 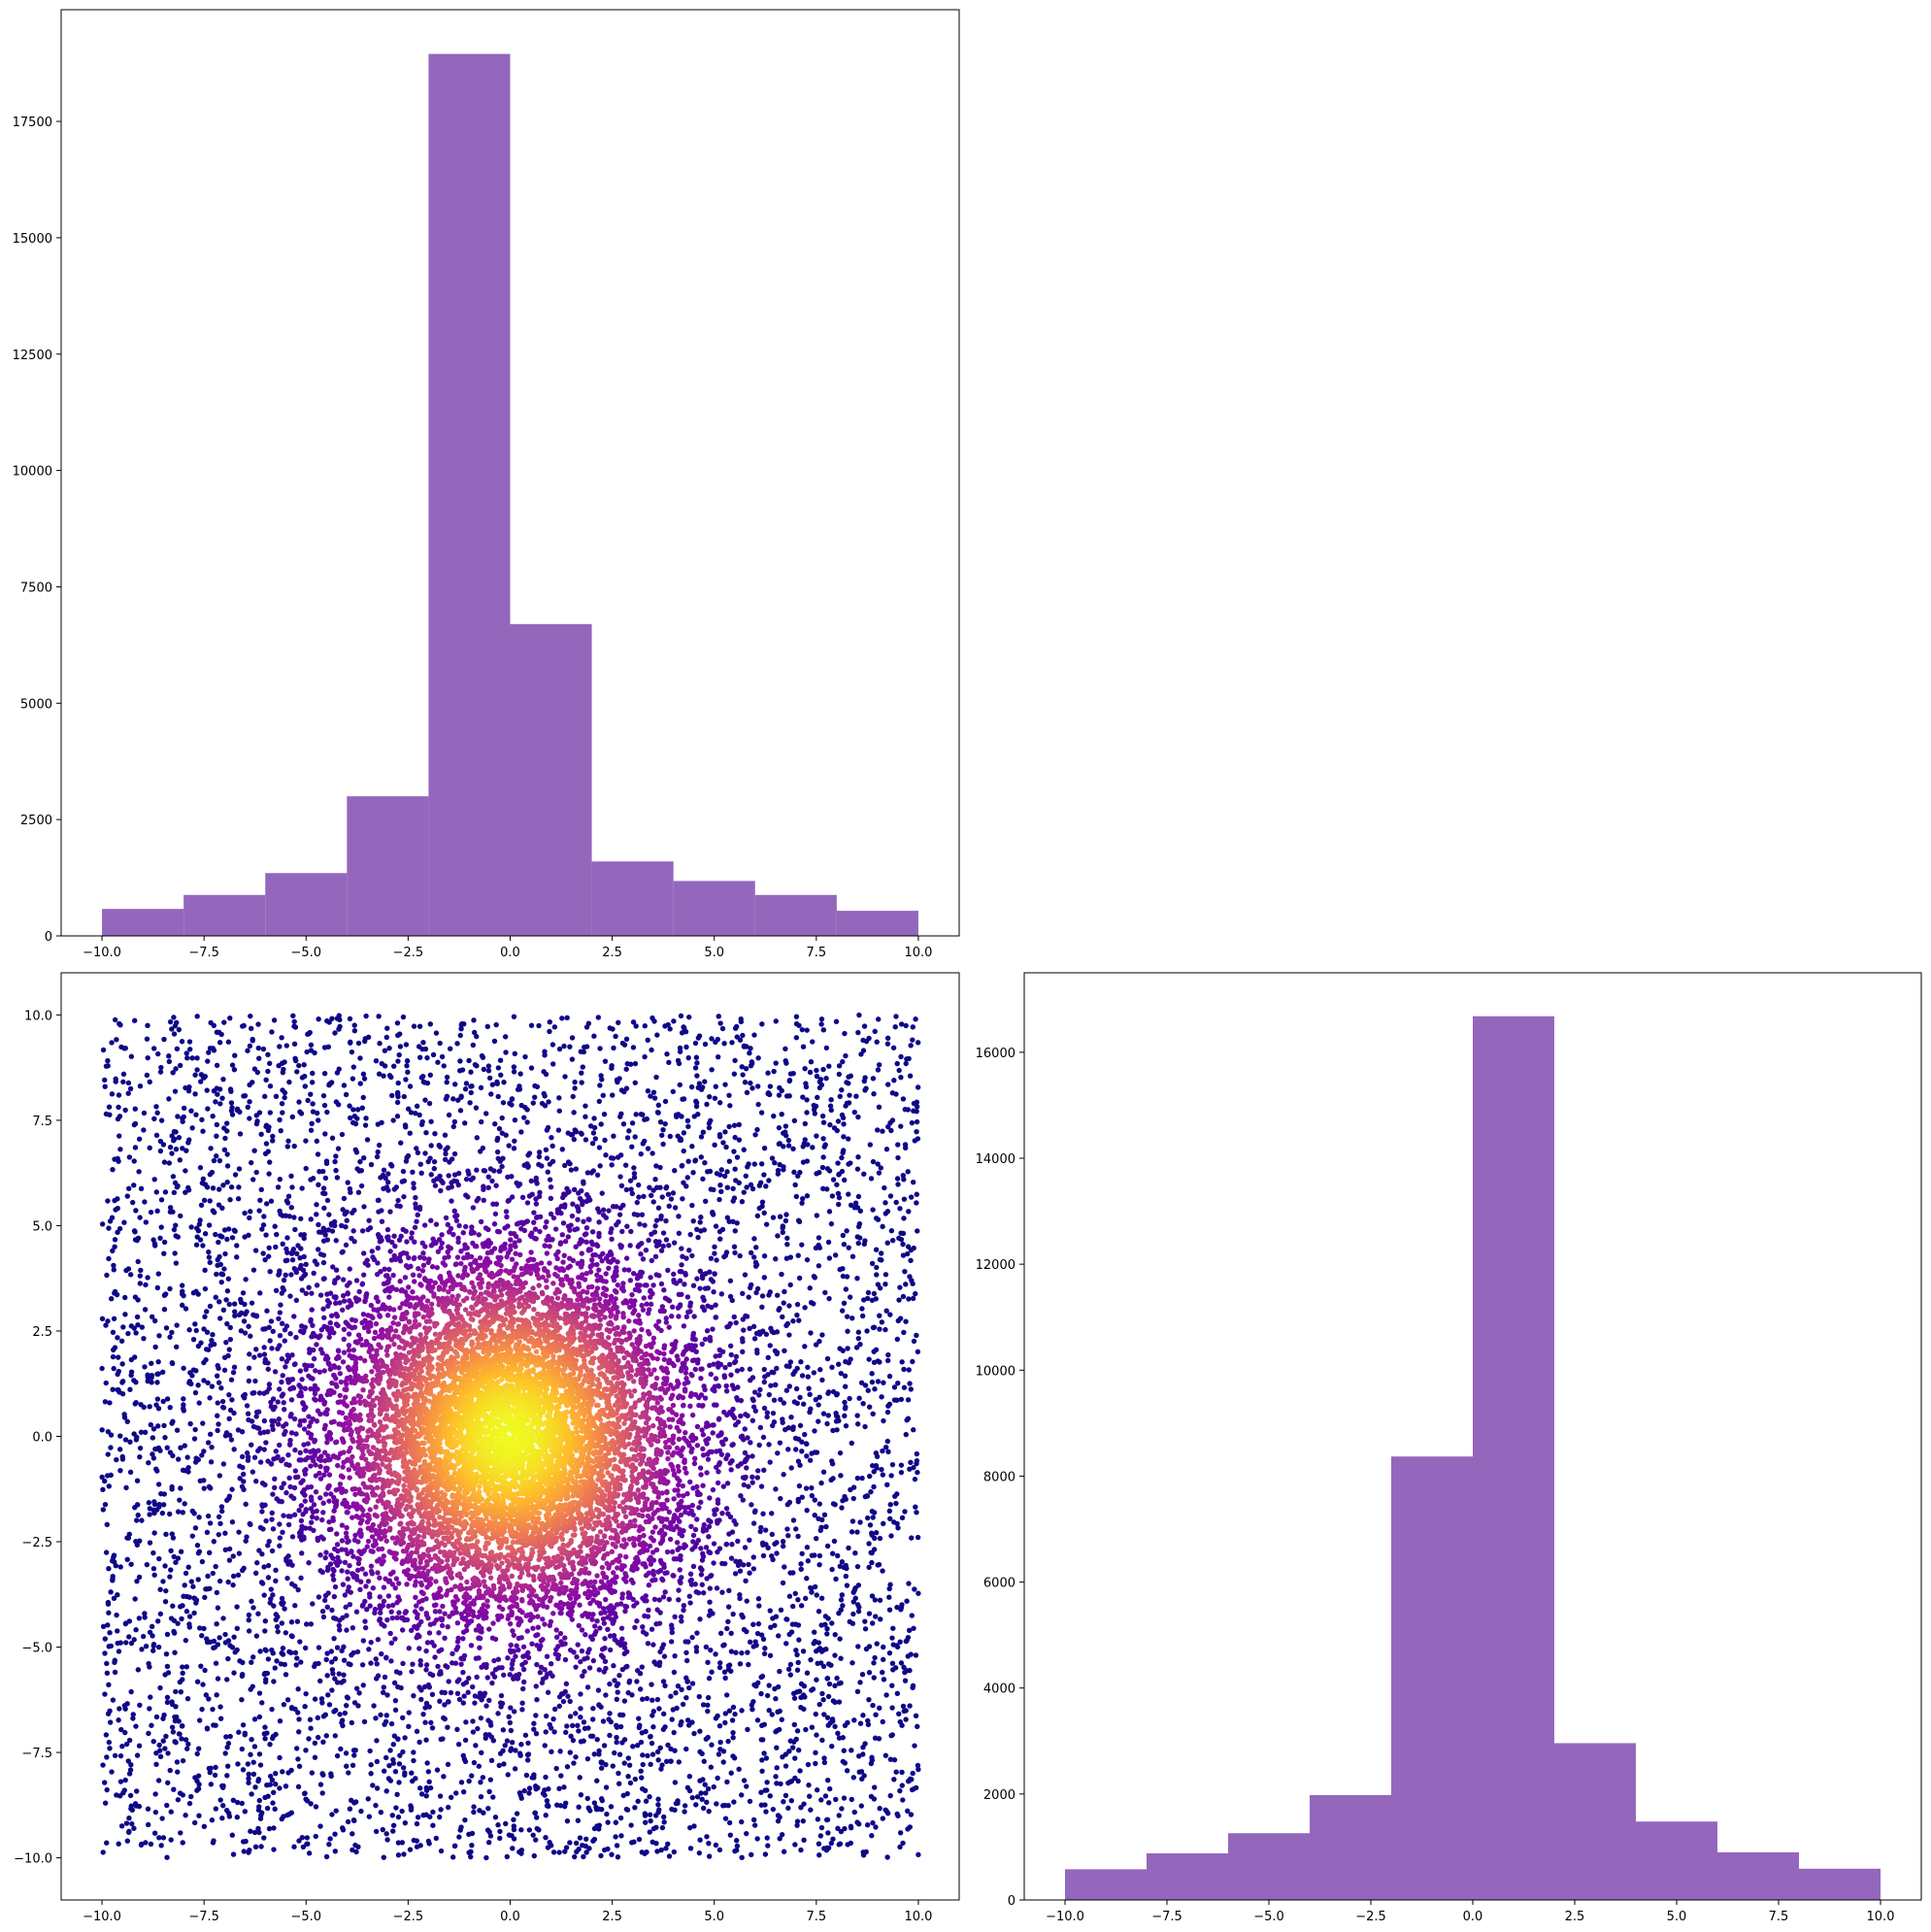 I want to click on x-tick-label: −5.0, so click(x=305, y=953).